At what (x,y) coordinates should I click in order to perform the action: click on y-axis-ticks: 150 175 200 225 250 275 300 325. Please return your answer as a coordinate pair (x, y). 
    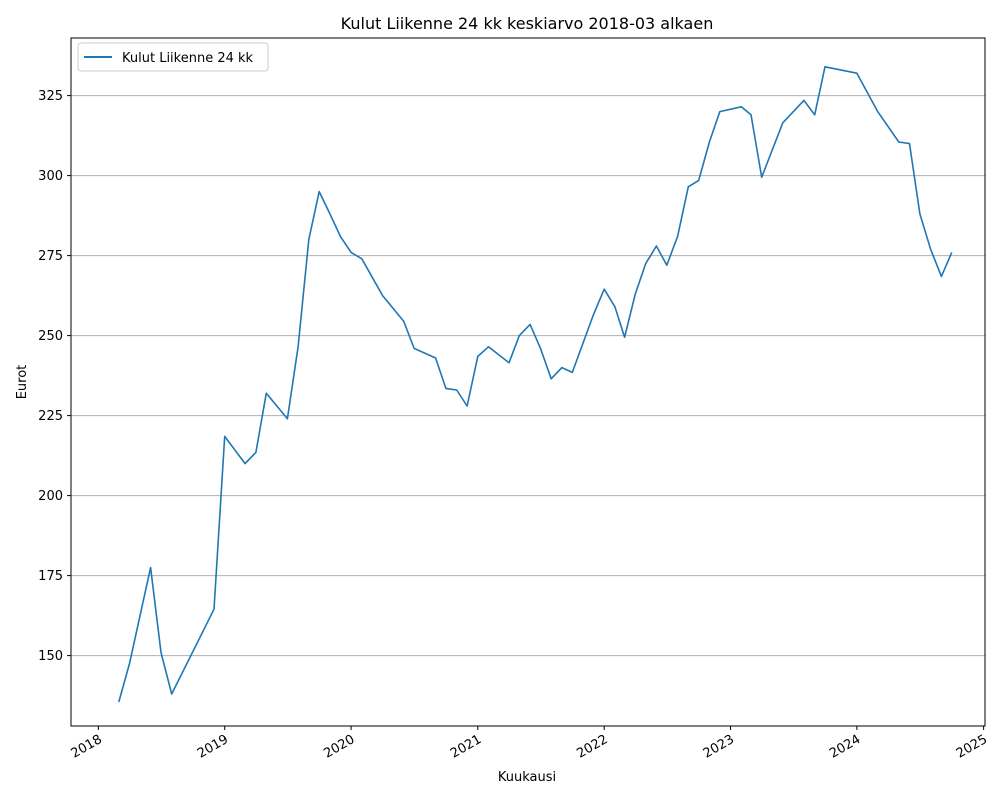
    Looking at the image, I should click on (54, 376).